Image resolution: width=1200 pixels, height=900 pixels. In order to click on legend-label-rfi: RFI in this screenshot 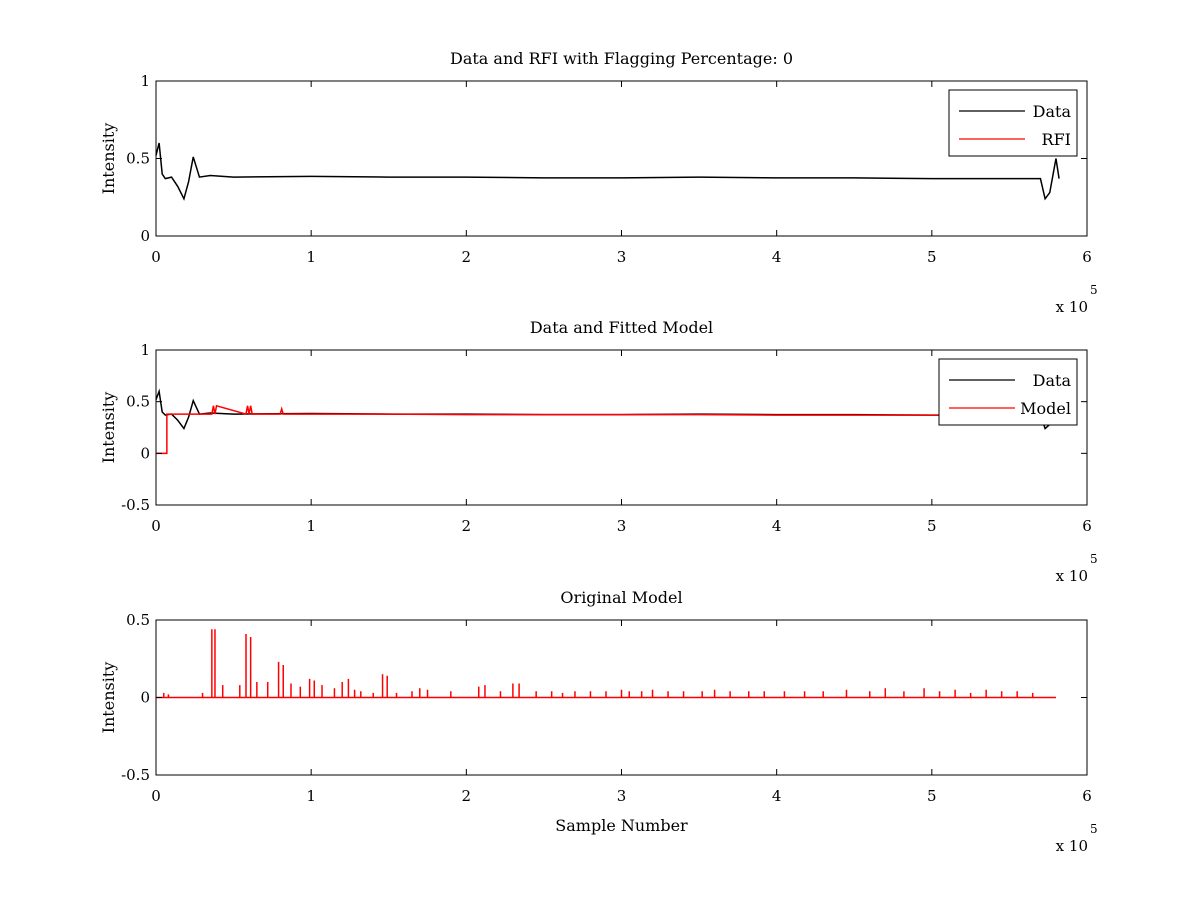, I will do `click(1056, 139)`.